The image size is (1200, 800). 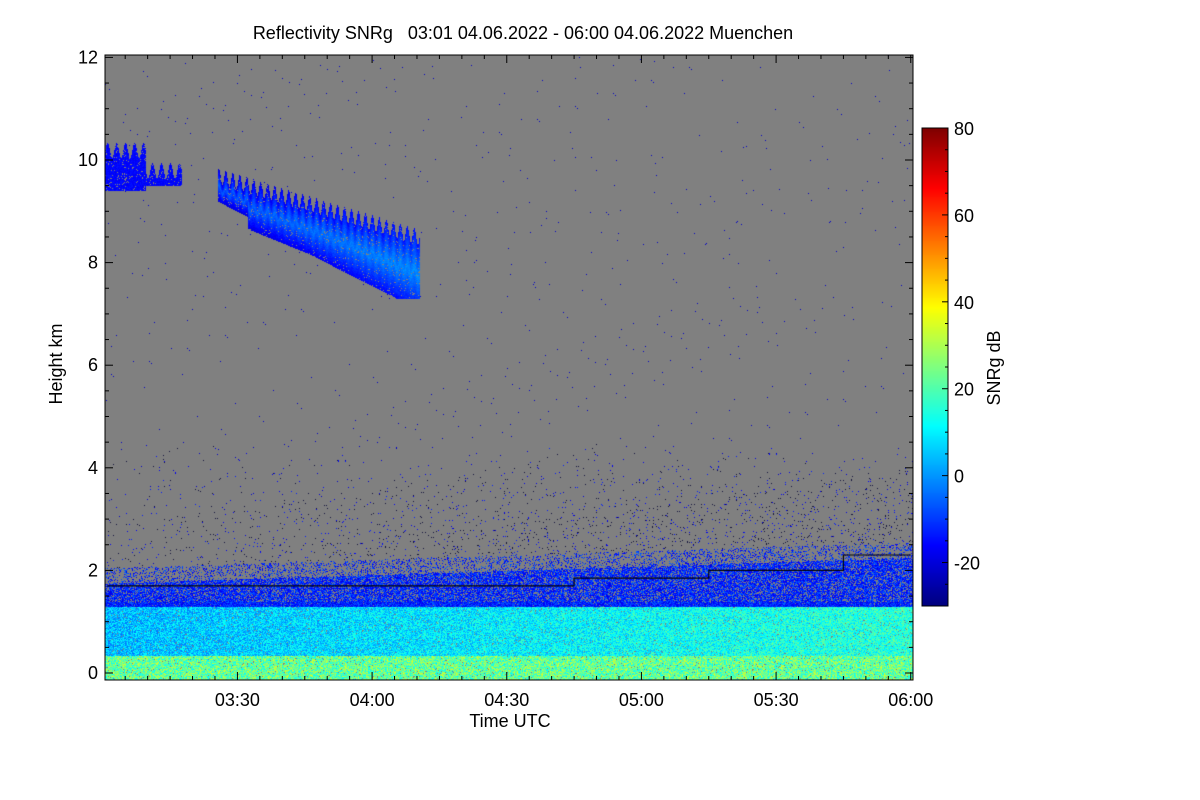 I want to click on x-tick-label: 06:00, so click(x=910, y=700).